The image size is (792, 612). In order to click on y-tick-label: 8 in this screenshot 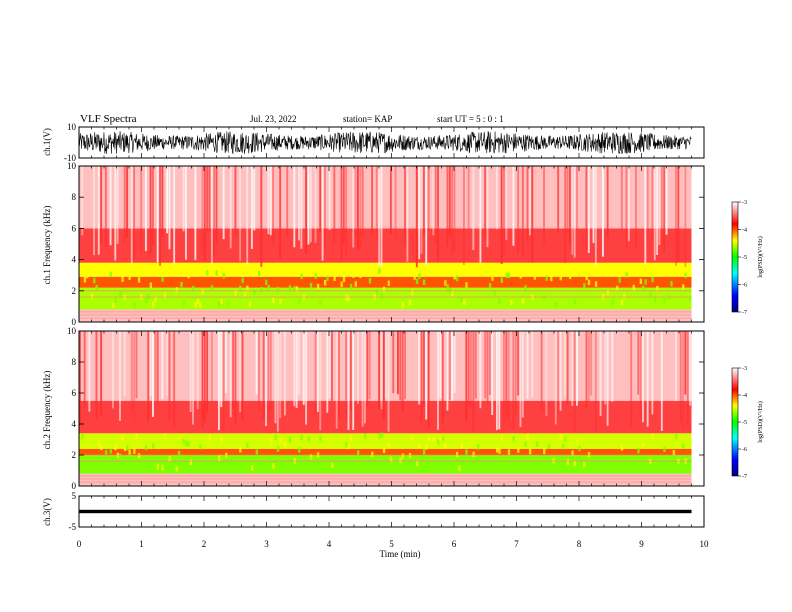, I will do `click(74, 362)`.